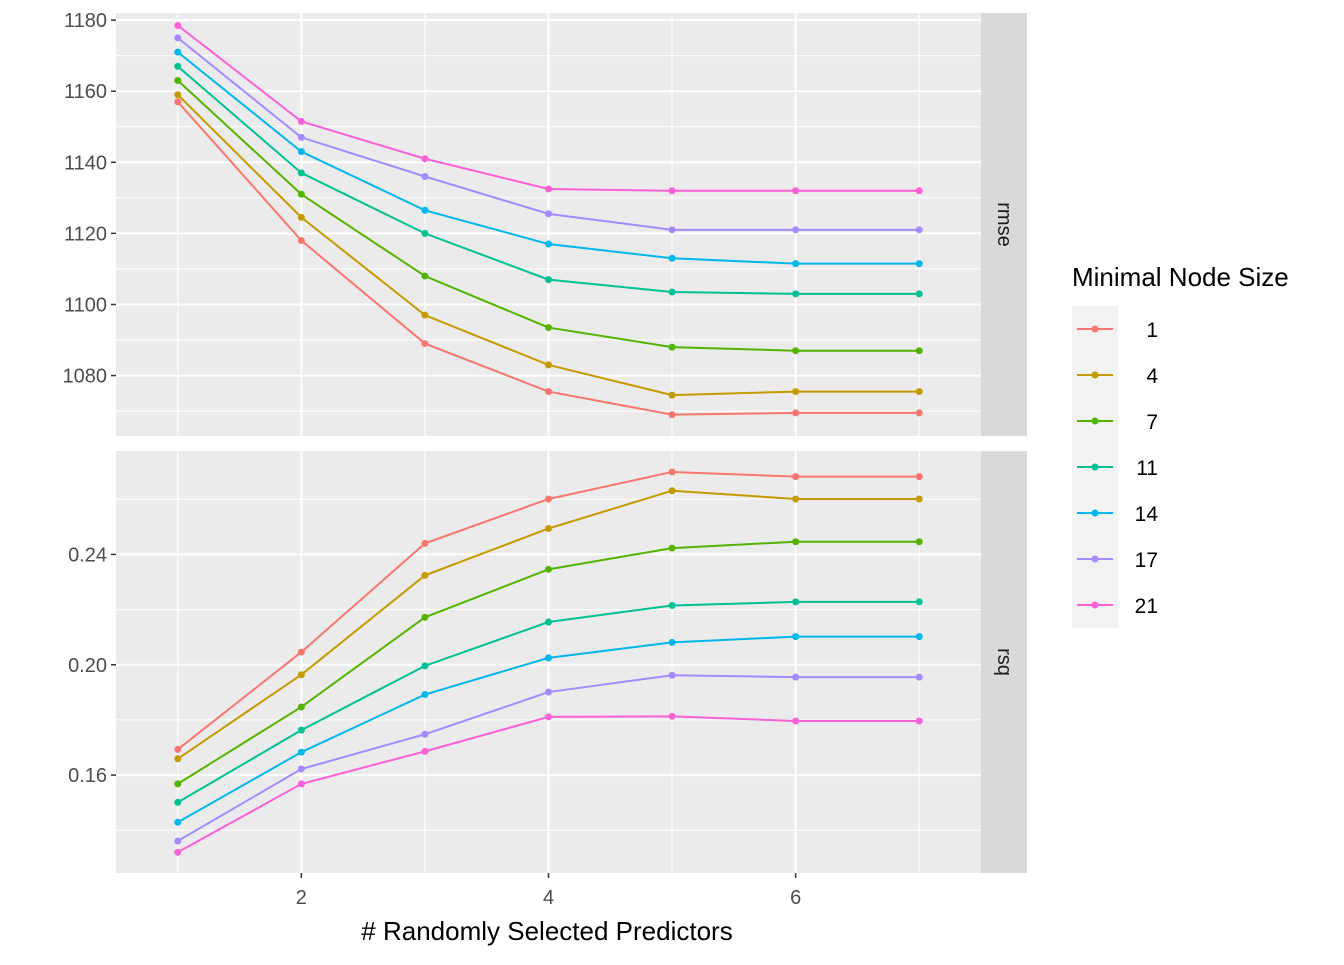  Describe the element at coordinates (85, 234) in the screenshot. I see `y-tick-label: 1120` at that location.